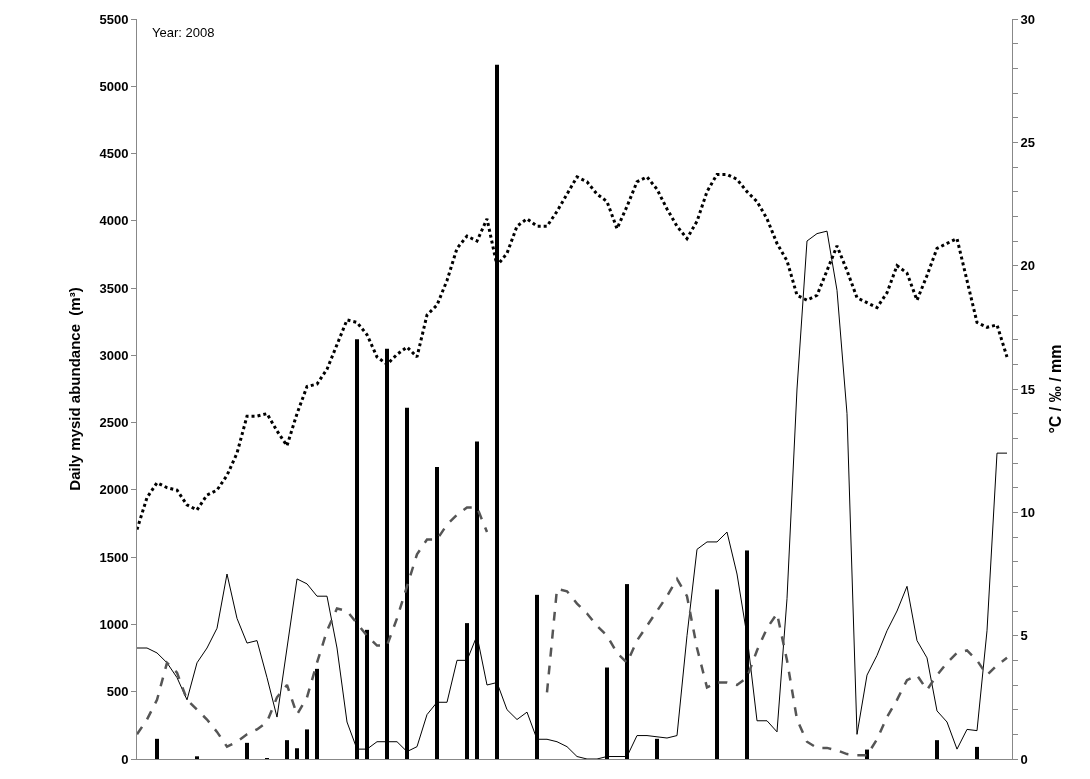 This screenshot has height=779, width=1090. What do you see at coordinates (1028, 266) in the screenshot?
I see `y2-tick-label: 20` at bounding box center [1028, 266].